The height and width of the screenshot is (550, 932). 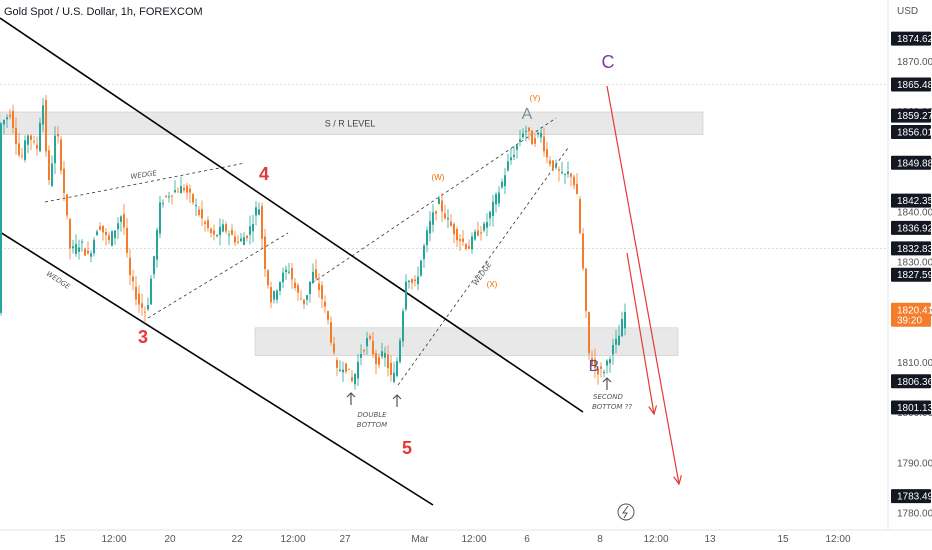 I want to click on projection-arrow-2-head, so click(x=653, y=410).